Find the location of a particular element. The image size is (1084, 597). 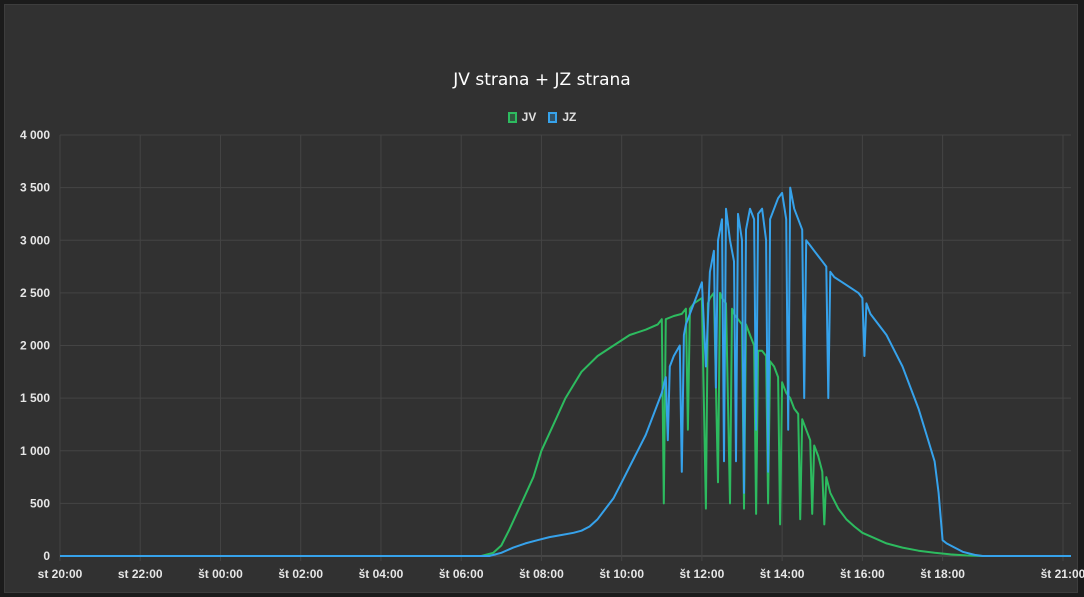

x-tick-label: št 08:00 is located at coordinates (541, 574).